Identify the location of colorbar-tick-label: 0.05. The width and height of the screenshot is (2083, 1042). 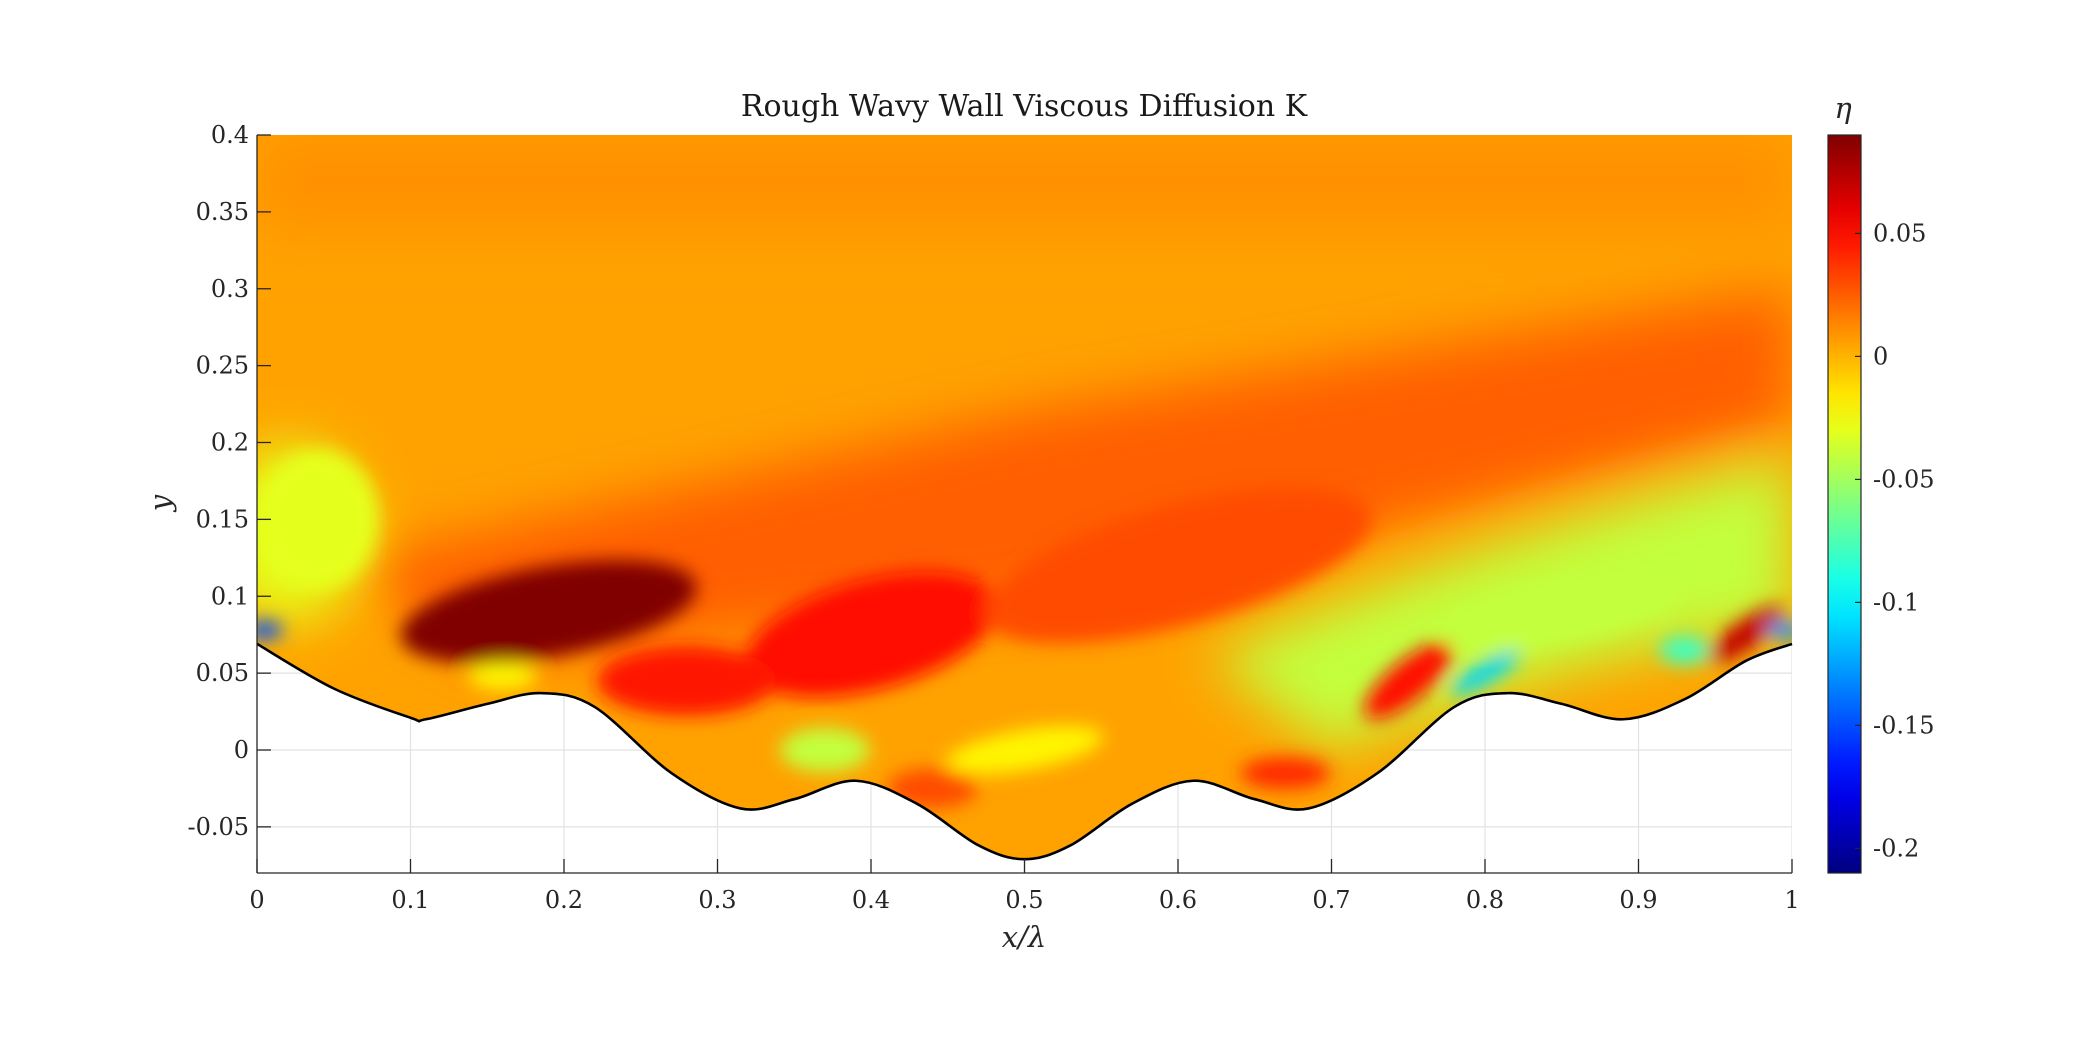
(1899, 233).